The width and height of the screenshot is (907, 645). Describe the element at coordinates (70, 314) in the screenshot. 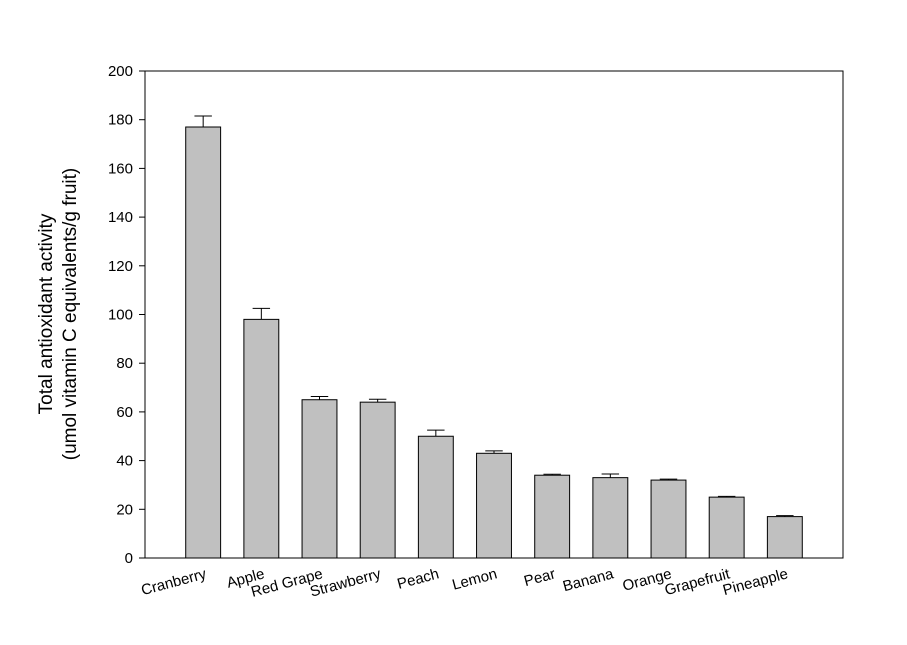

I see `y-axis-label-line: (umol vitamin C equivalents/g fruit)` at that location.